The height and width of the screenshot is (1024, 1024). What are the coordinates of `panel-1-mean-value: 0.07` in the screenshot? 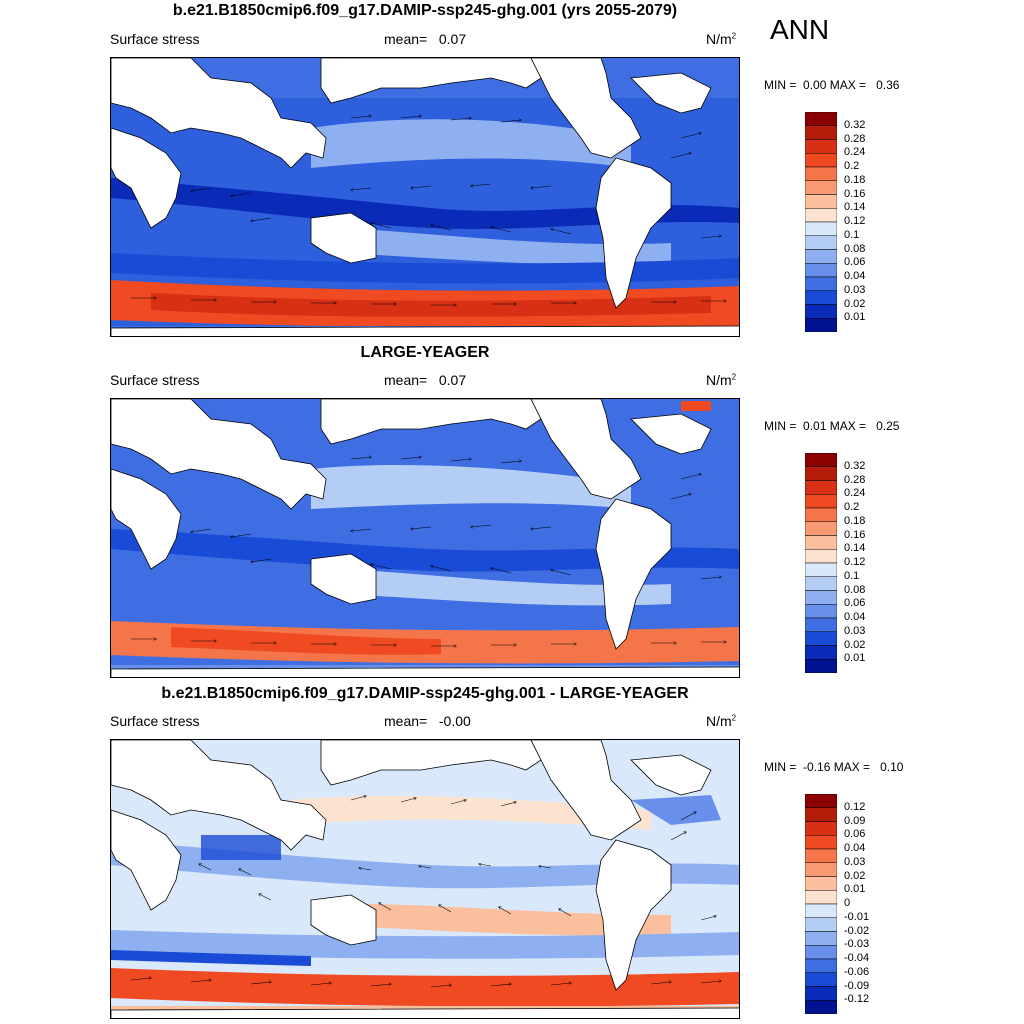 It's located at (452, 39).